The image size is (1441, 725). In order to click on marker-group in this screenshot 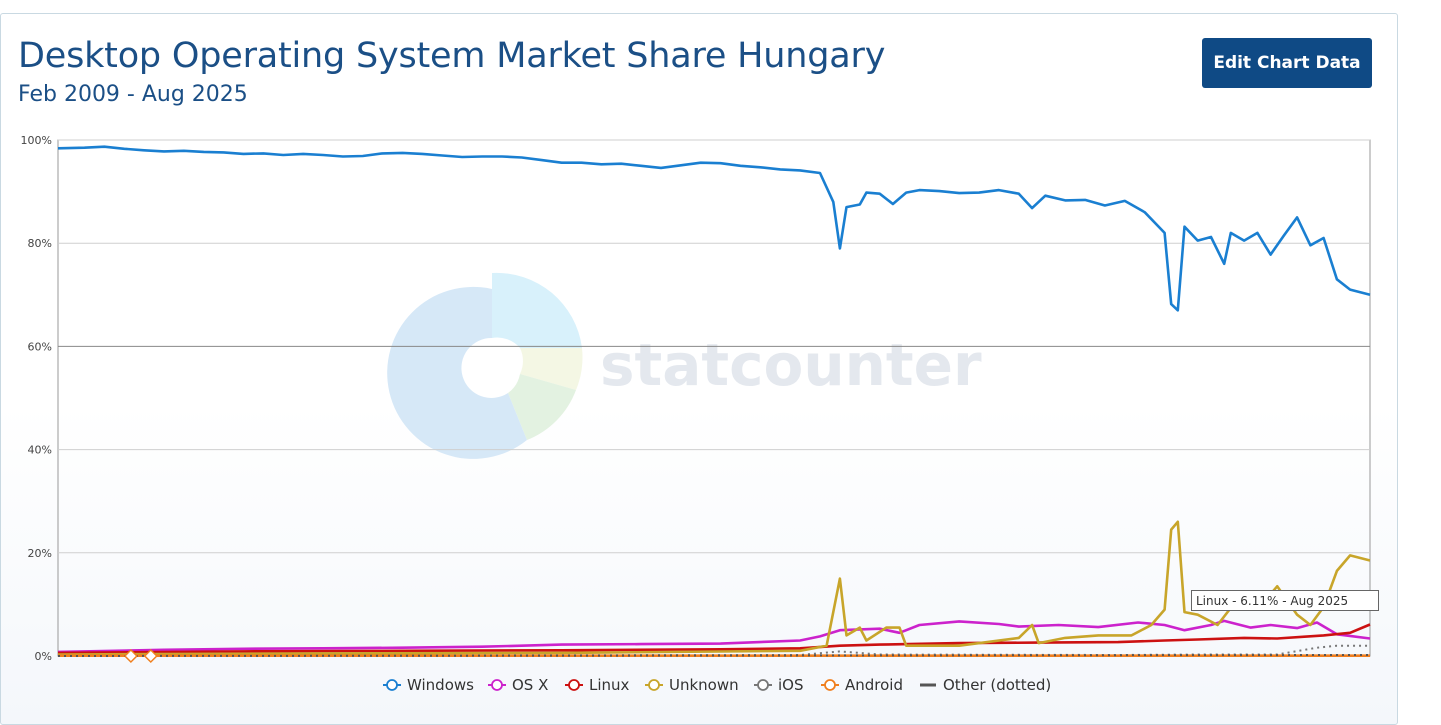, I will do `click(140, 656)`.